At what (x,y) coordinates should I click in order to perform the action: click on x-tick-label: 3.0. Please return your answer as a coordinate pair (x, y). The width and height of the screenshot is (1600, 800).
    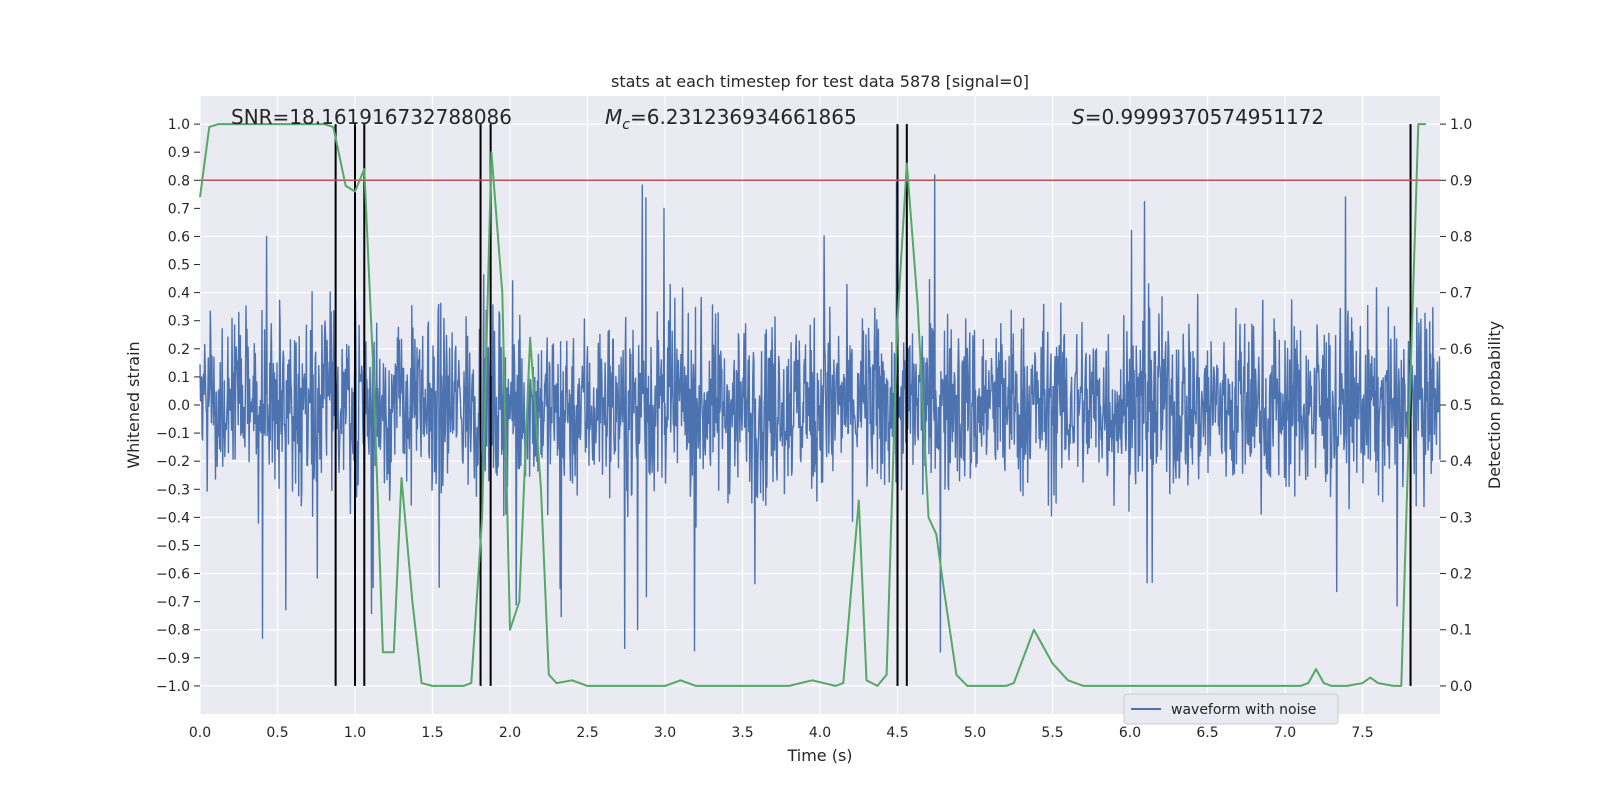
    Looking at the image, I should click on (665, 733).